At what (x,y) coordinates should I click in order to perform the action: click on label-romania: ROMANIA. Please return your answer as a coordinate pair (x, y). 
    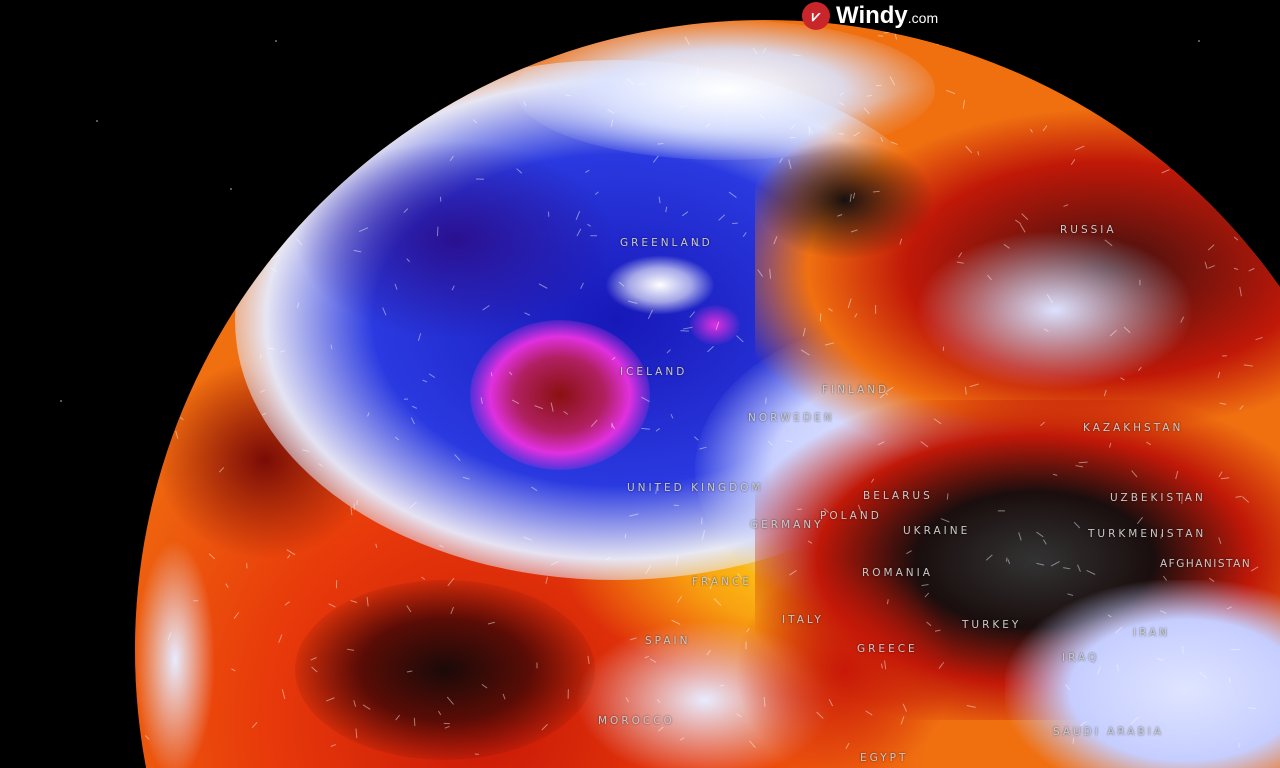
    Looking at the image, I should click on (897, 573).